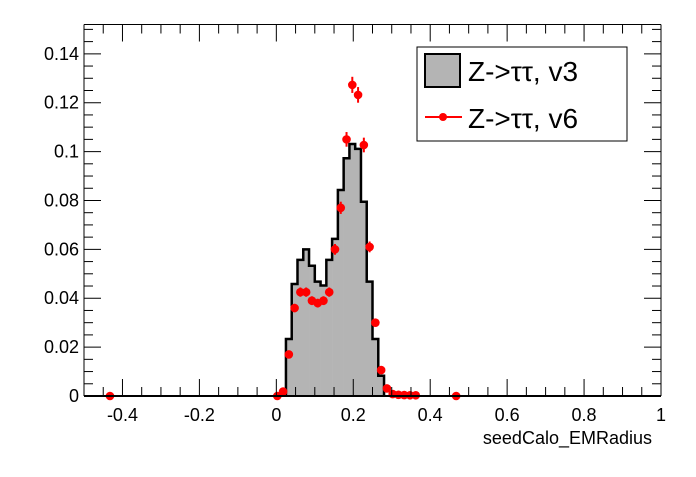 The height and width of the screenshot is (477, 696). What do you see at coordinates (567, 438) in the screenshot?
I see `x-axis-label: seedCalo_EMRadius` at bounding box center [567, 438].